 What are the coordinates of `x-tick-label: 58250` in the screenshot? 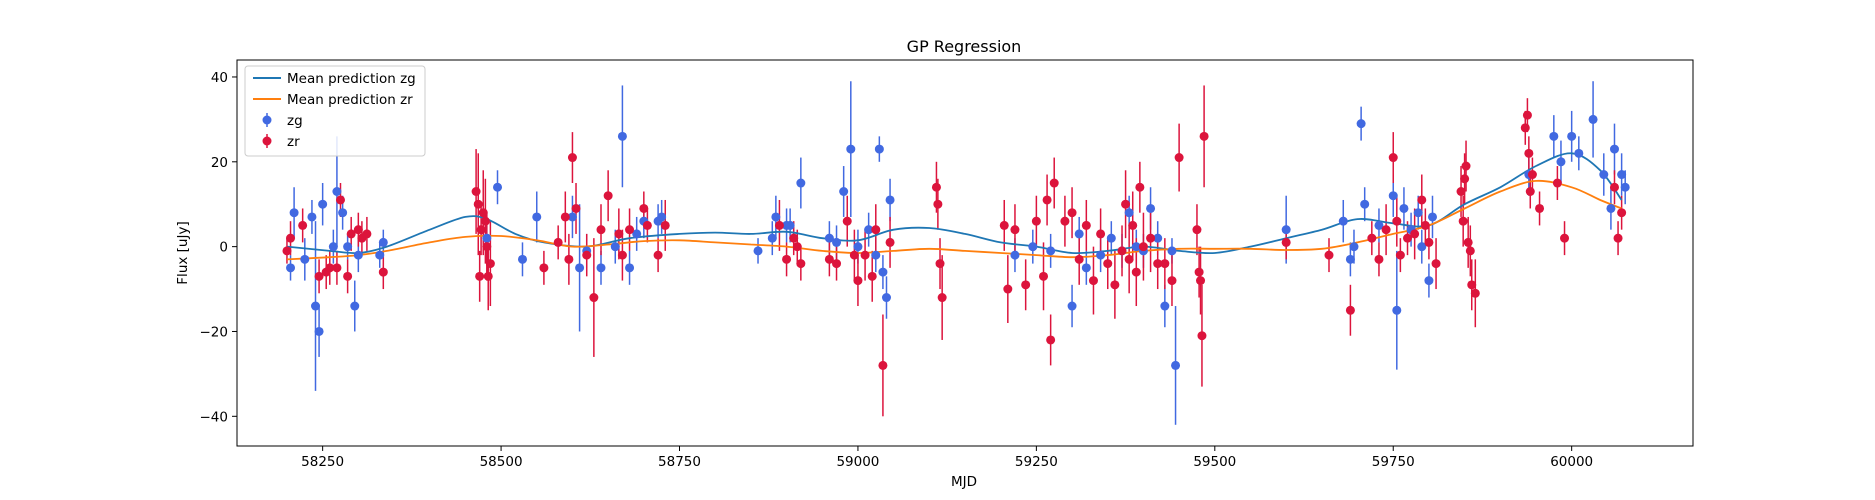 It's located at (322, 462).